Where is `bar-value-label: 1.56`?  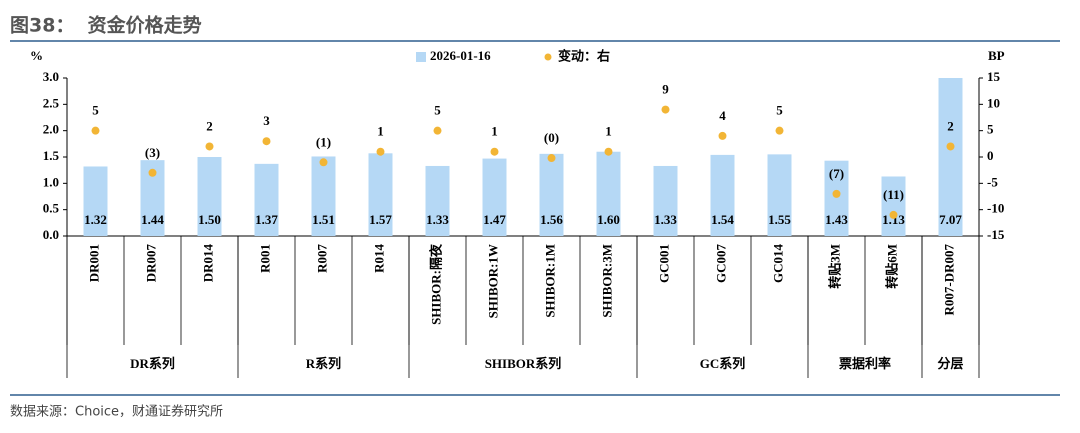 bar-value-label: 1.56 is located at coordinates (551, 219).